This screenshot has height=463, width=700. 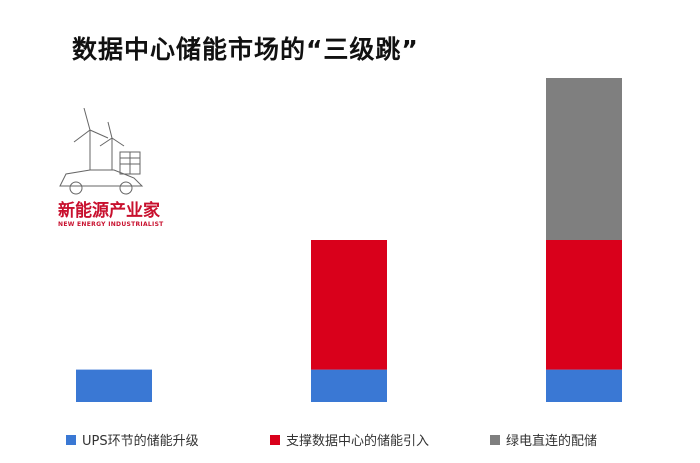 What do you see at coordinates (245, 49) in the screenshot?
I see `chart-title: 数据中心储能市场的“三级跳”` at bounding box center [245, 49].